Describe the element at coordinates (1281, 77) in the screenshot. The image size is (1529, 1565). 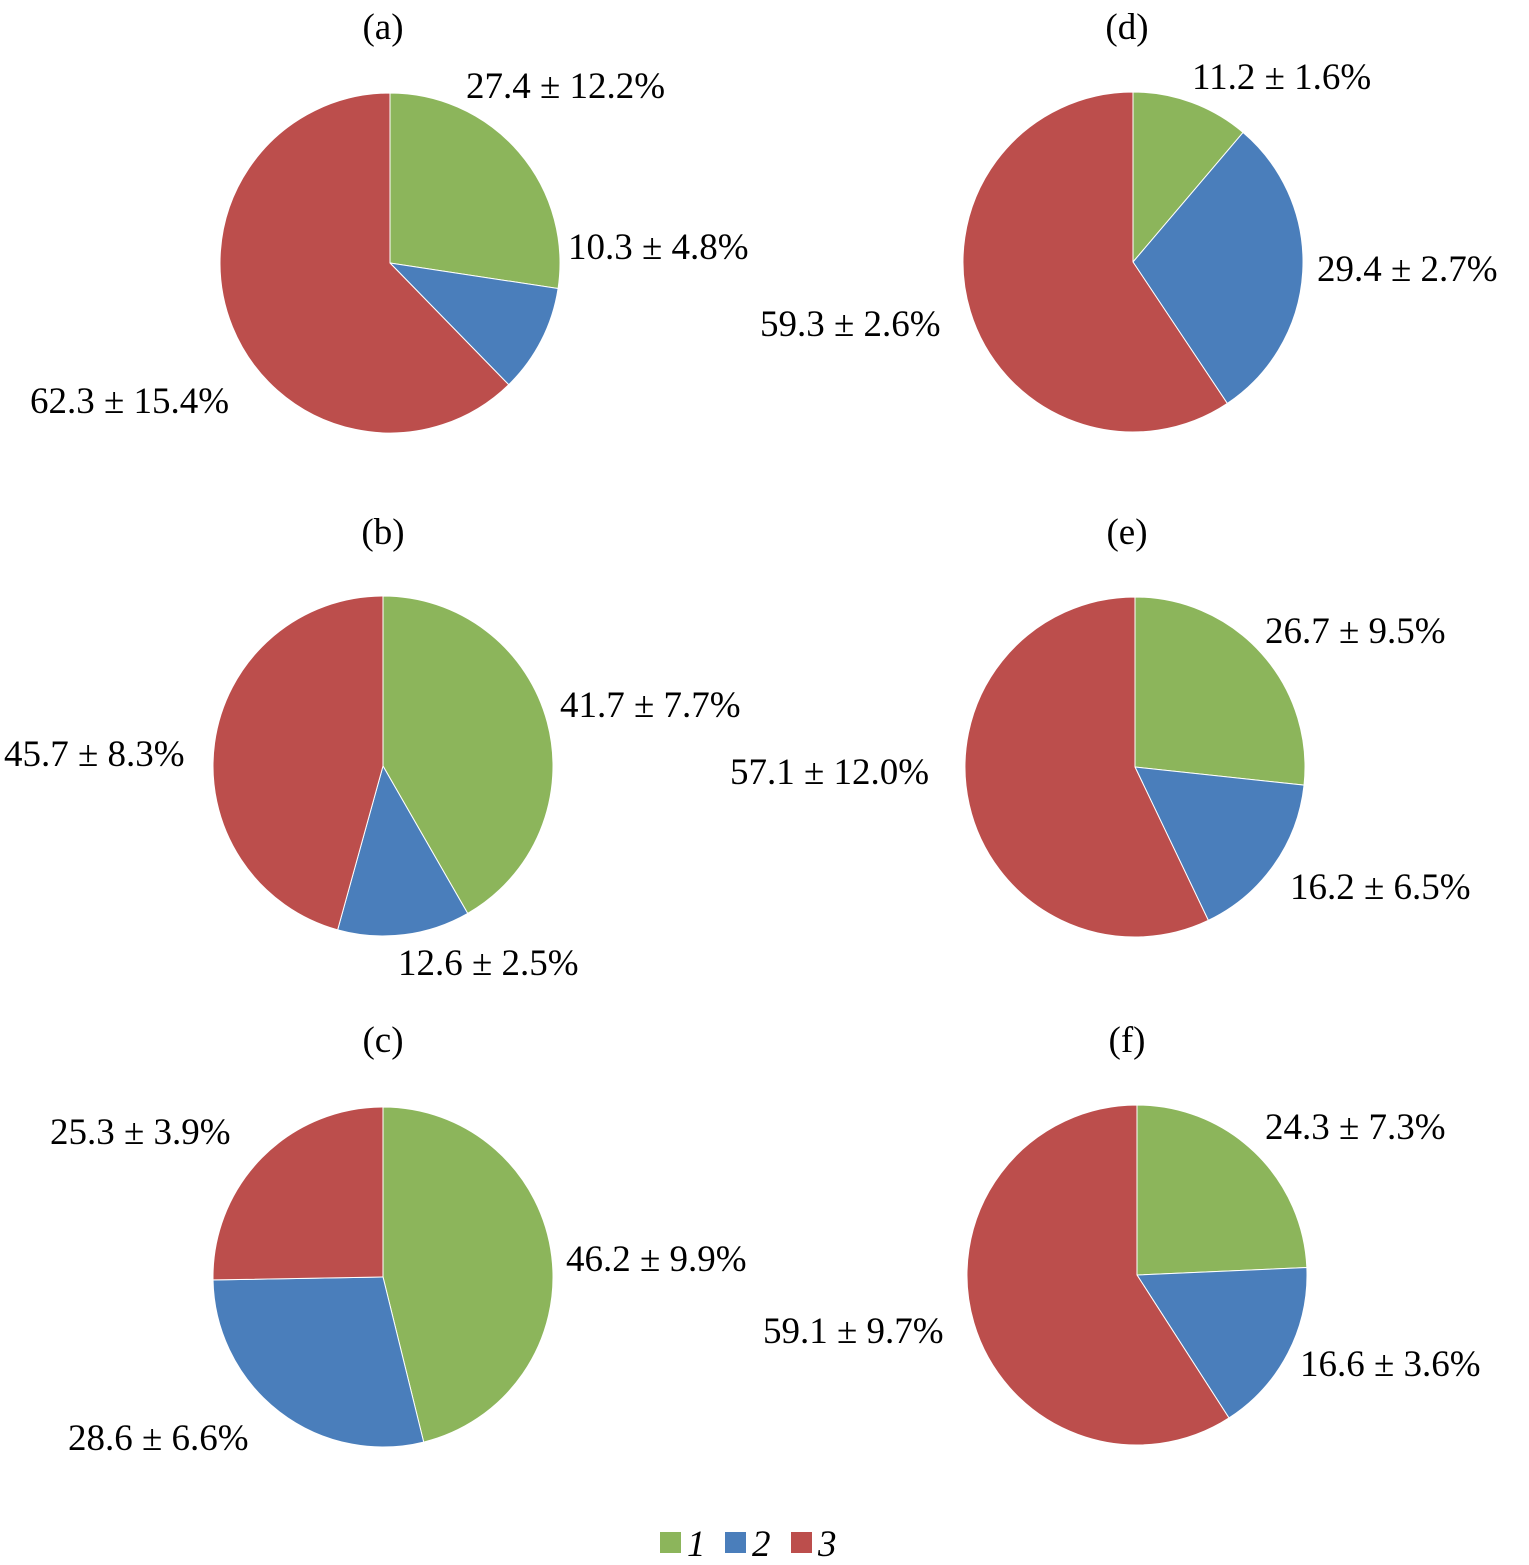
I see `slice-label-d-1: 11.2 ± 1.6%` at that location.